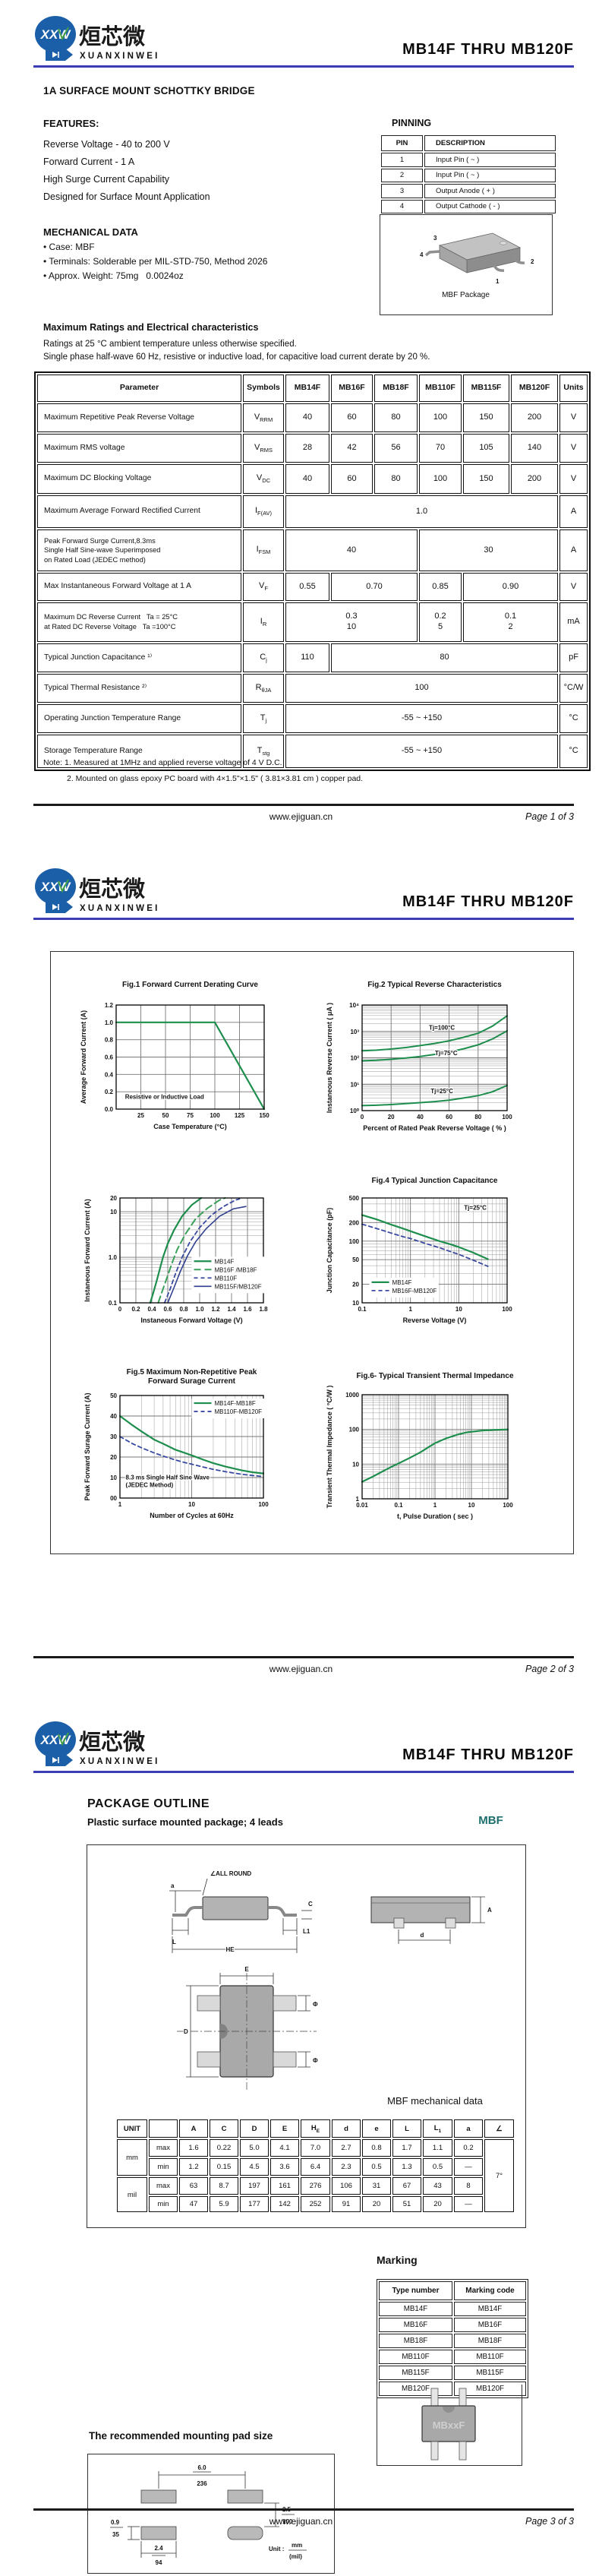 Image resolution: width=602 pixels, height=2576 pixels. What do you see at coordinates (83, 1057) in the screenshot?
I see `svg-text: Average Forward Current (A)` at bounding box center [83, 1057].